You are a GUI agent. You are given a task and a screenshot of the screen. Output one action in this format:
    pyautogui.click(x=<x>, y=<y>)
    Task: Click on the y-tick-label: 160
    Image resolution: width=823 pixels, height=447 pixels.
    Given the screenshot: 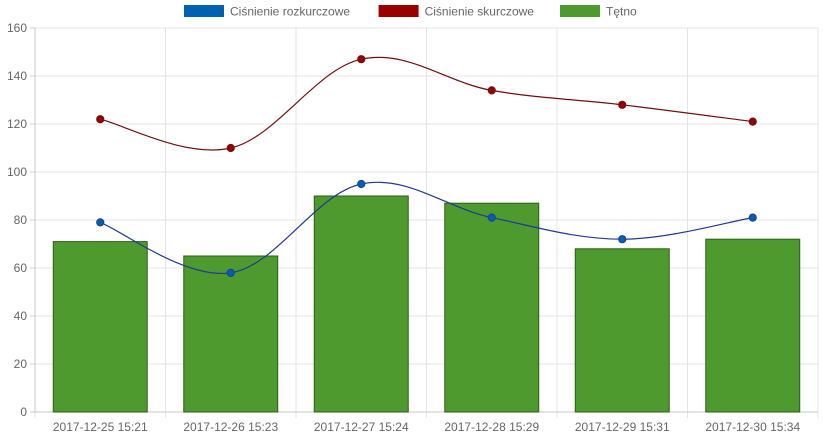 What is the action you would take?
    pyautogui.click(x=17, y=28)
    